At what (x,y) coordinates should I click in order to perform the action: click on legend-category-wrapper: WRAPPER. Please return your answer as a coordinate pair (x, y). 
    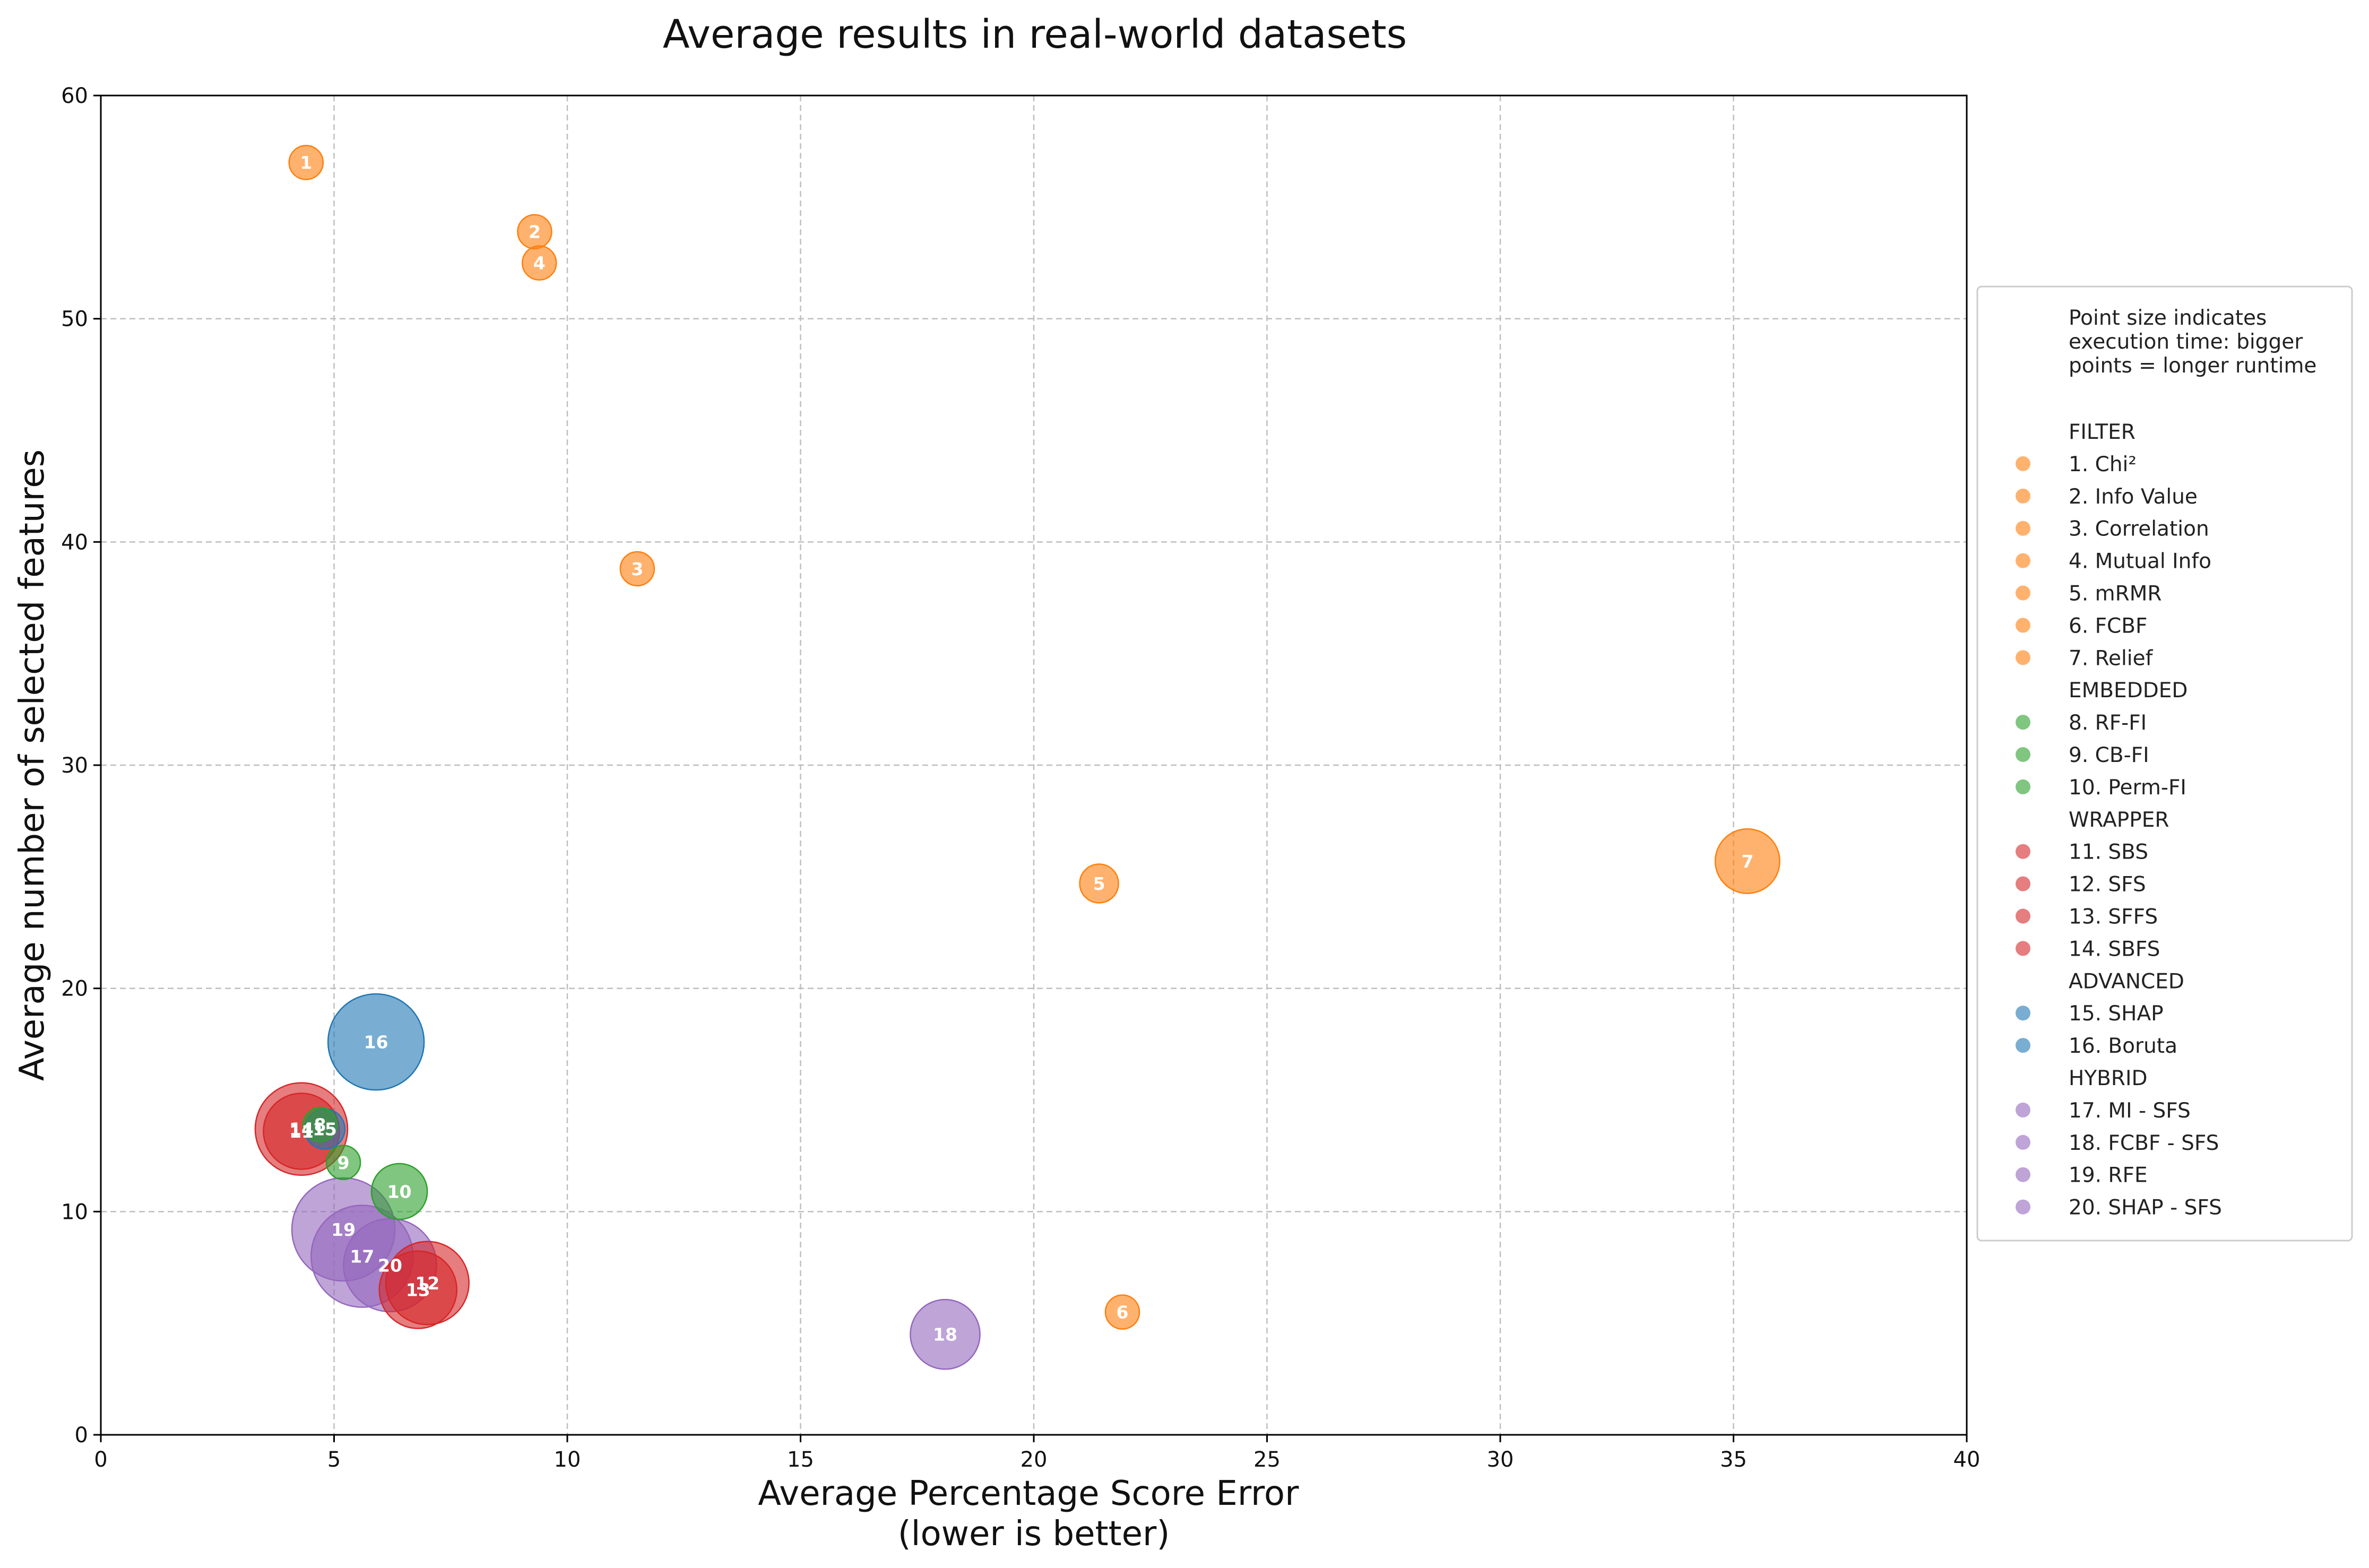
    Looking at the image, I should click on (2119, 820).